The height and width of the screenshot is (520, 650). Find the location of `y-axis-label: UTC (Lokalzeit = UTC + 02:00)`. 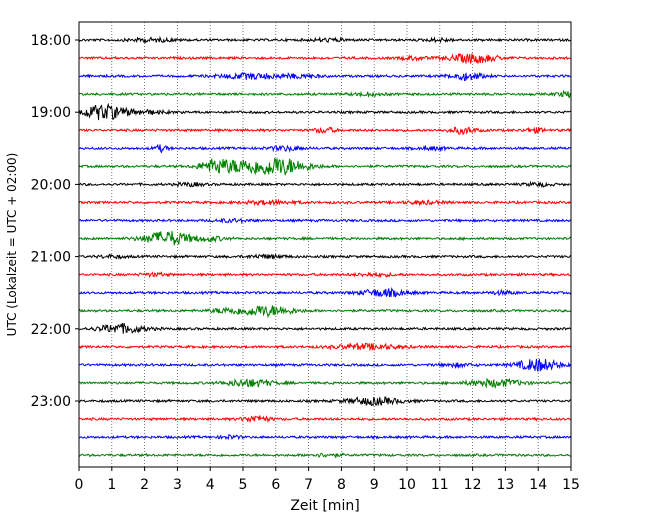

y-axis-label: UTC (Lokalzeit = UTC + 02:00) is located at coordinates (12, 245).